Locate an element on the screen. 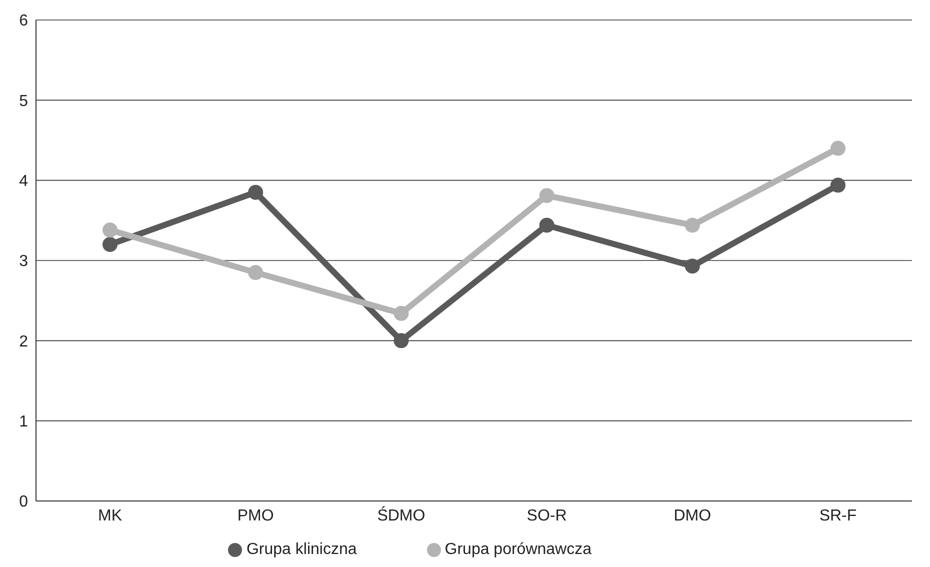 The image size is (930, 567). x-tick-label: MK is located at coordinates (110, 515).